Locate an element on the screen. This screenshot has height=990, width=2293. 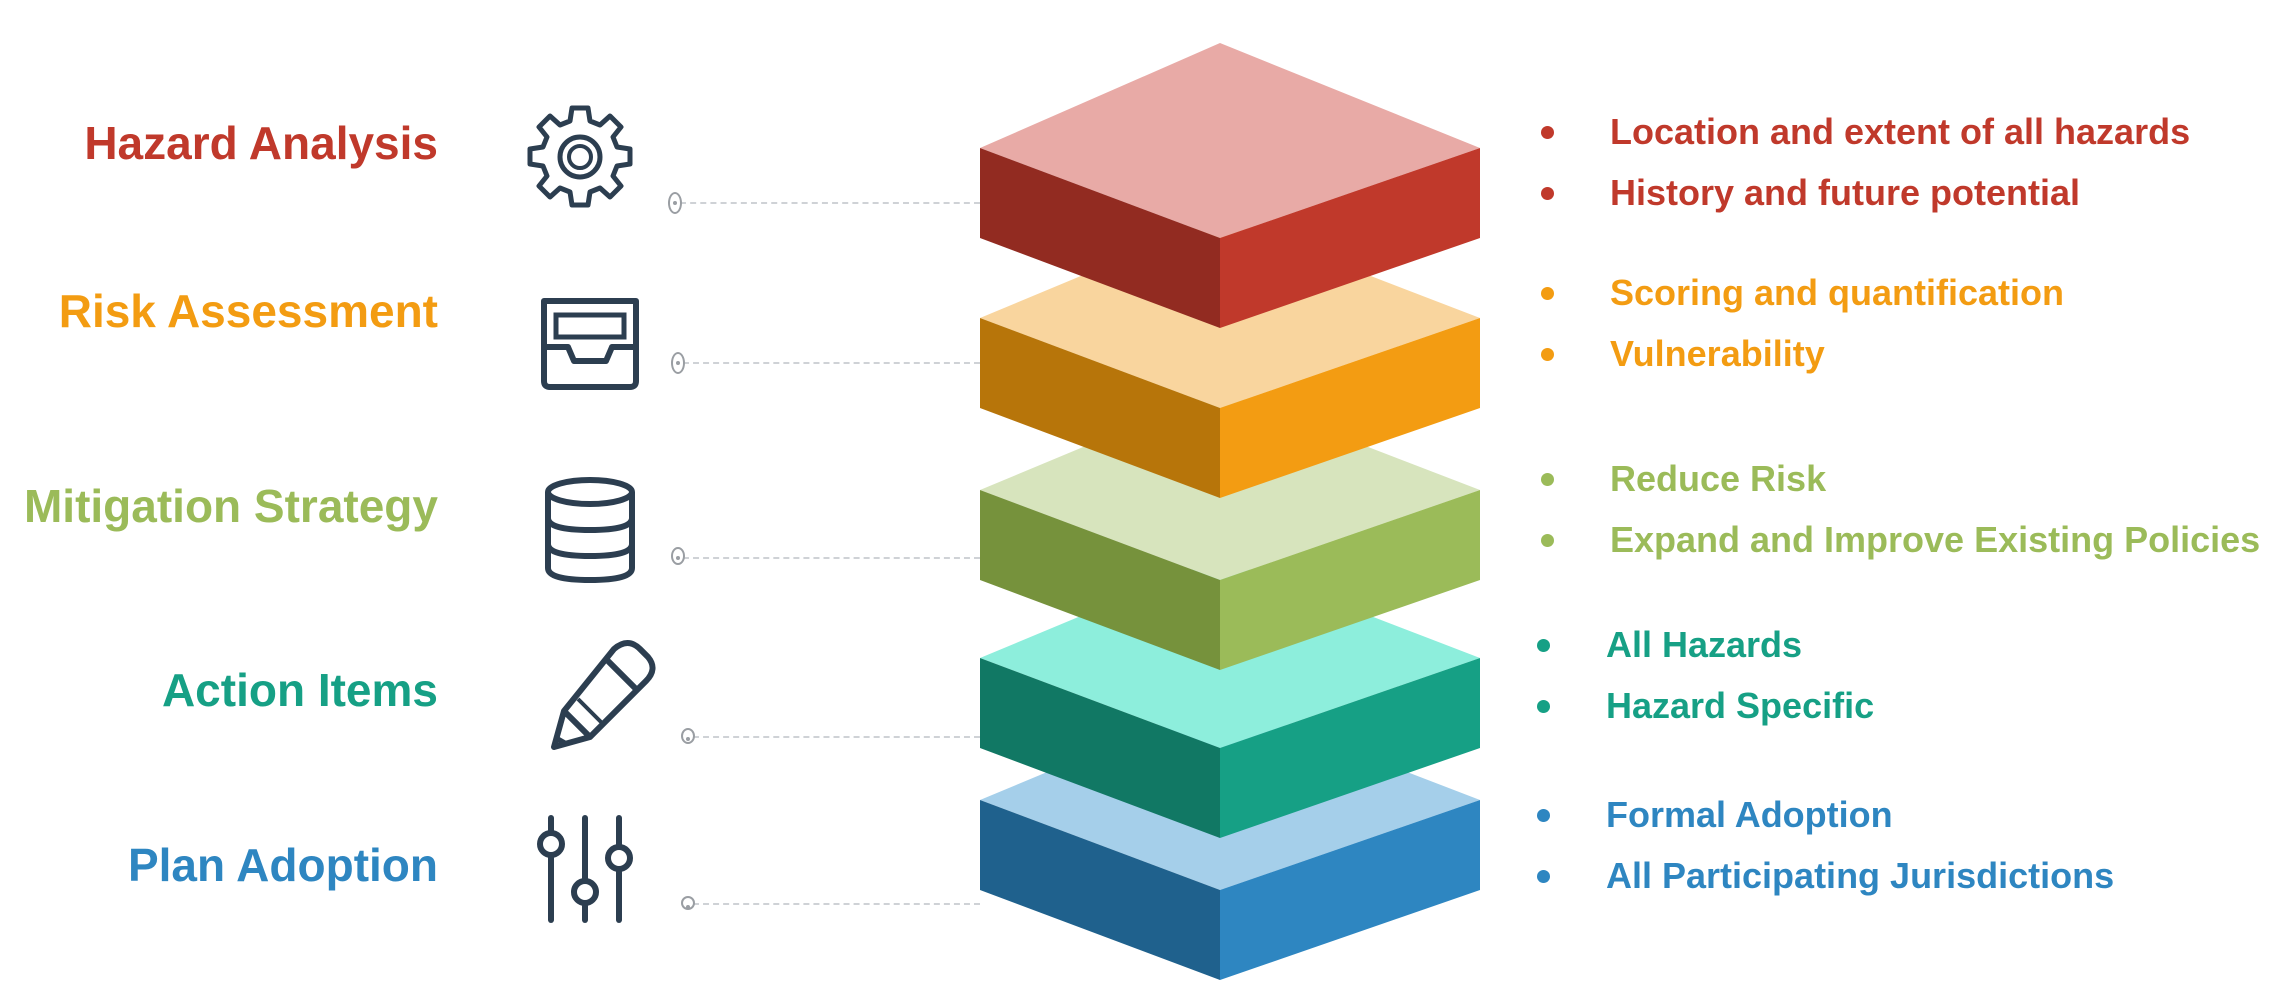
layer-title-hazard-analysis: Hazard Analysis is located at coordinates (261, 143).